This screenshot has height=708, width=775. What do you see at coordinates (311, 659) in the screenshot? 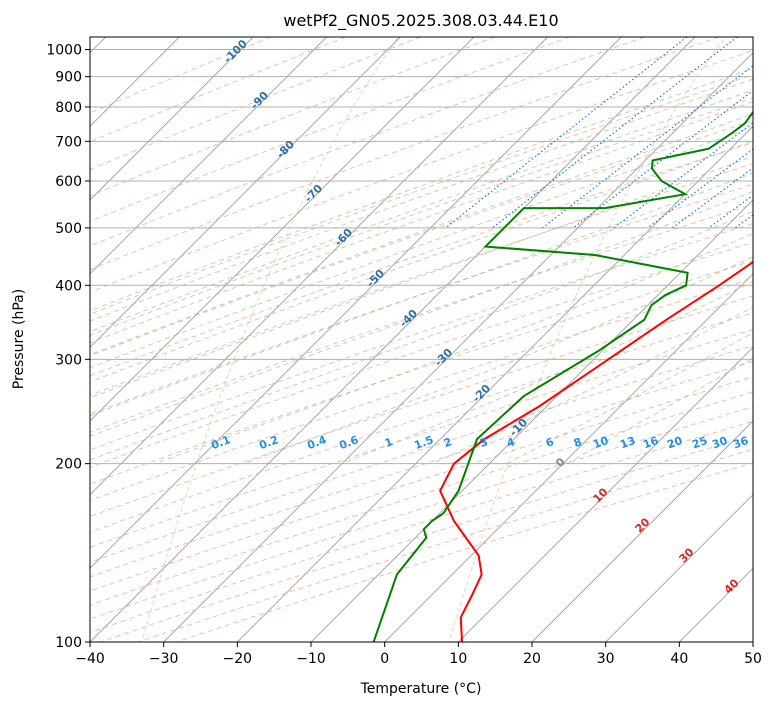
I see `x-tick-label: −10` at bounding box center [311, 659].